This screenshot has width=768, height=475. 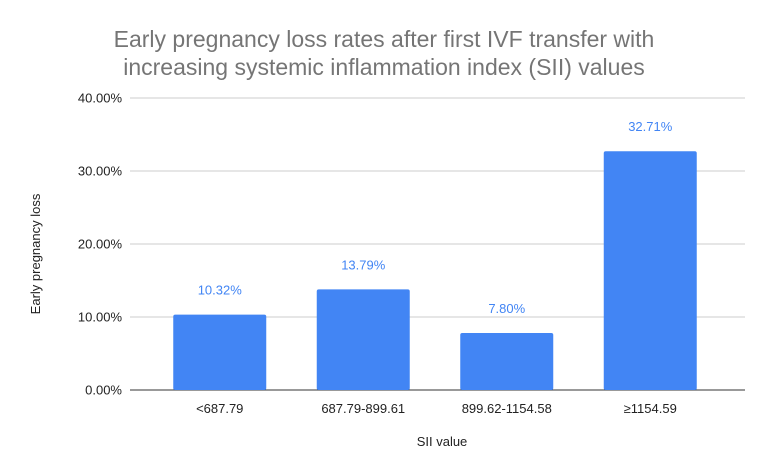 I want to click on y-tick-label: 0.00%, so click(x=103, y=390).